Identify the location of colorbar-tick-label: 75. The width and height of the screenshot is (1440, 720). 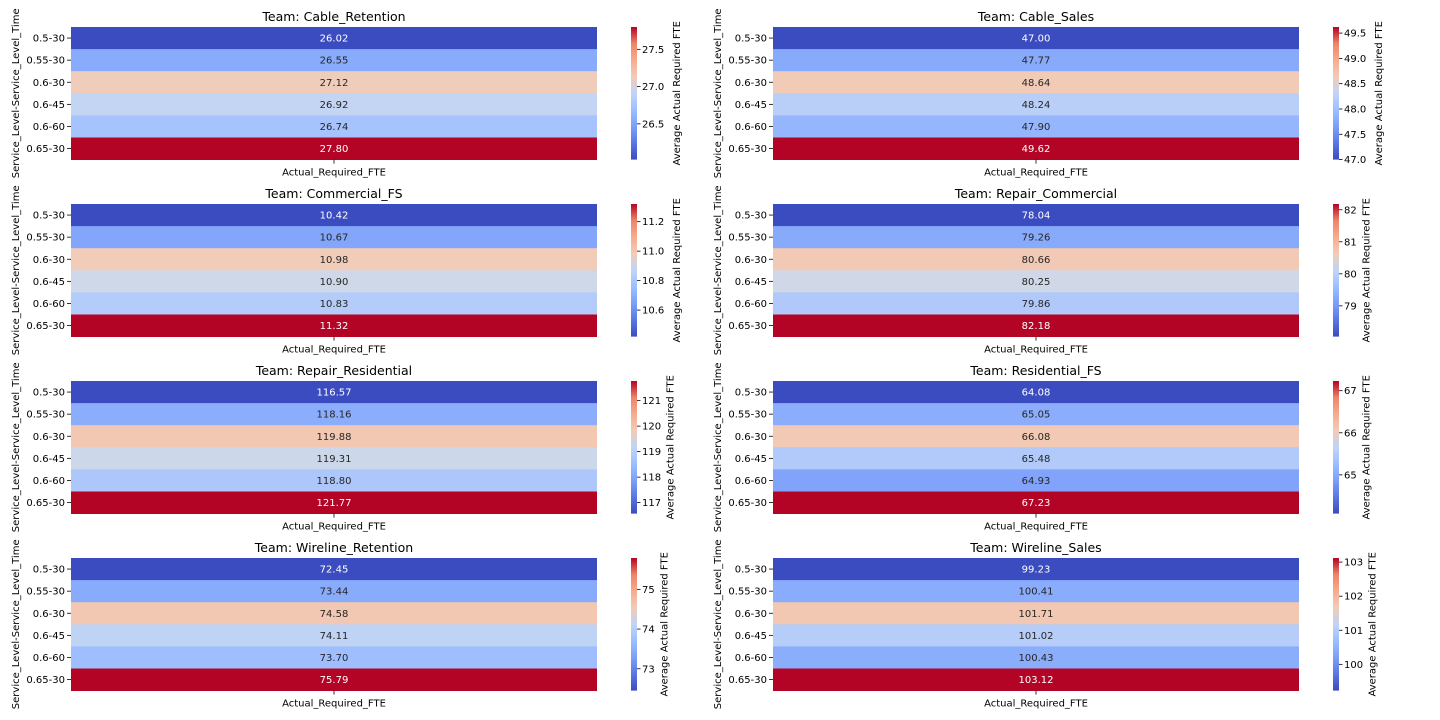
(648, 590).